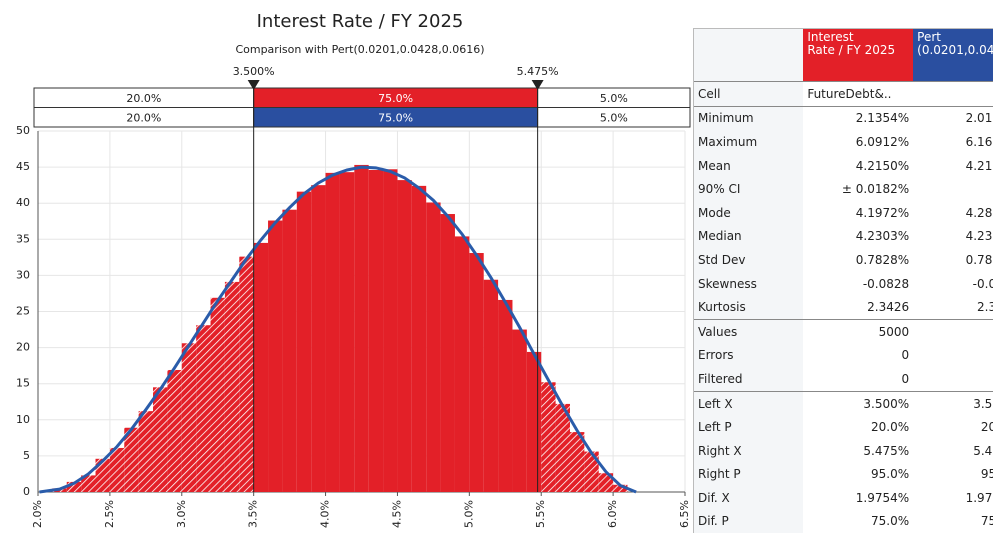  What do you see at coordinates (985, 307) in the screenshot?
I see `cell: 2.3425` at bounding box center [985, 307].